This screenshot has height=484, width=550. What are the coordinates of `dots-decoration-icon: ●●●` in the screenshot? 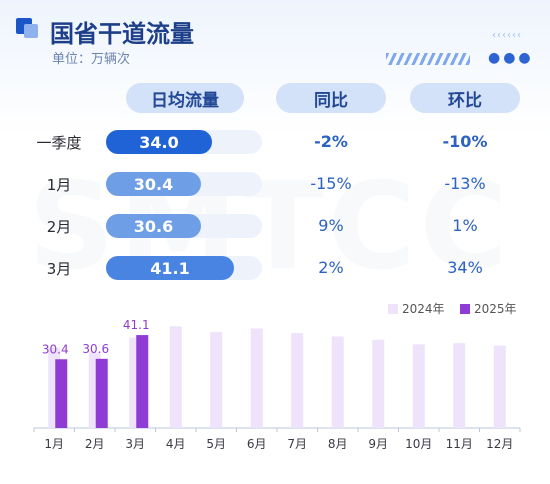 It's located at (511, 58).